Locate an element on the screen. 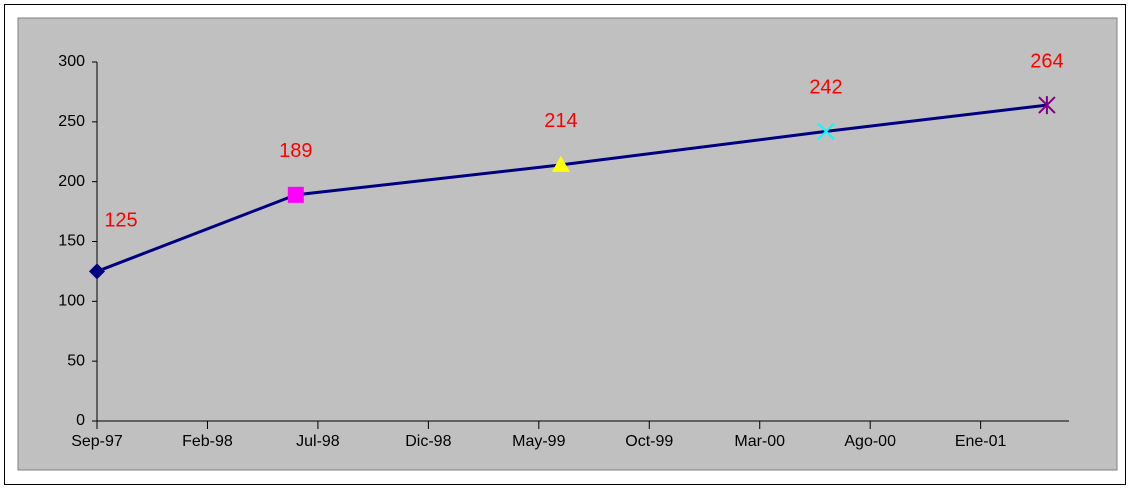 The image size is (1130, 489). x-tick-label: Sep-97 is located at coordinates (97, 441).